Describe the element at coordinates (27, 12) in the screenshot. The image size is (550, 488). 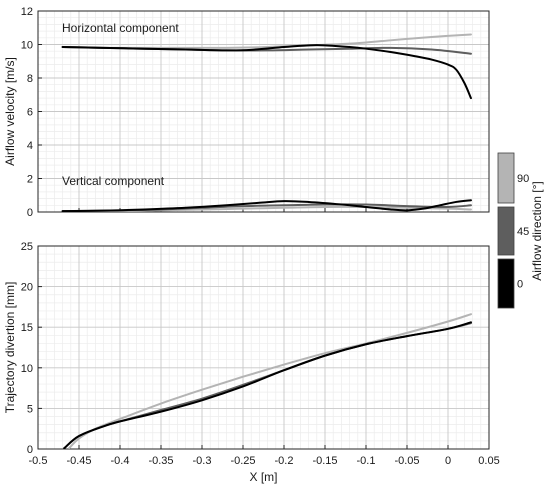
I see `y-tick-label: 12` at that location.